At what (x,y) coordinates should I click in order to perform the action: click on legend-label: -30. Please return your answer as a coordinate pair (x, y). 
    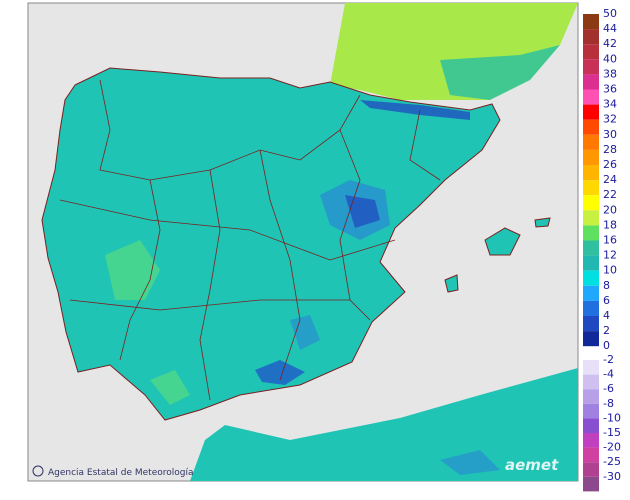
    Looking at the image, I should click on (612, 476).